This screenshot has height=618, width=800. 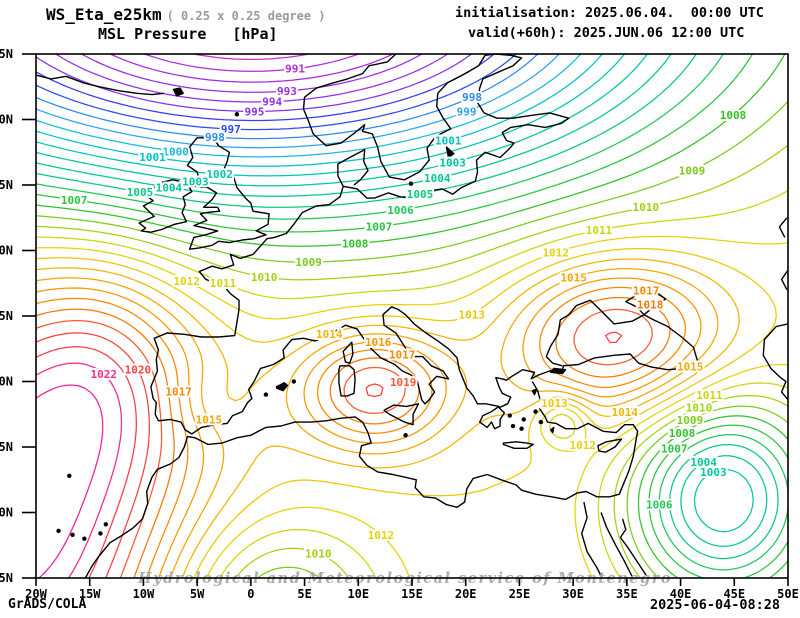 What do you see at coordinates (104, 374) in the screenshot?
I see `svg-text: 1022` at bounding box center [104, 374].